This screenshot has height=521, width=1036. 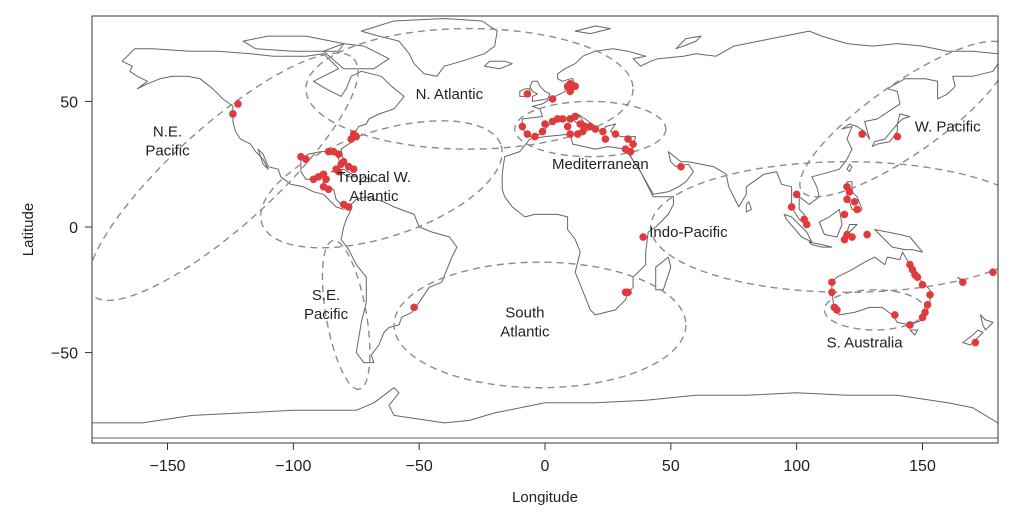 I want to click on x-axis-label: Longitude, so click(x=545, y=497).